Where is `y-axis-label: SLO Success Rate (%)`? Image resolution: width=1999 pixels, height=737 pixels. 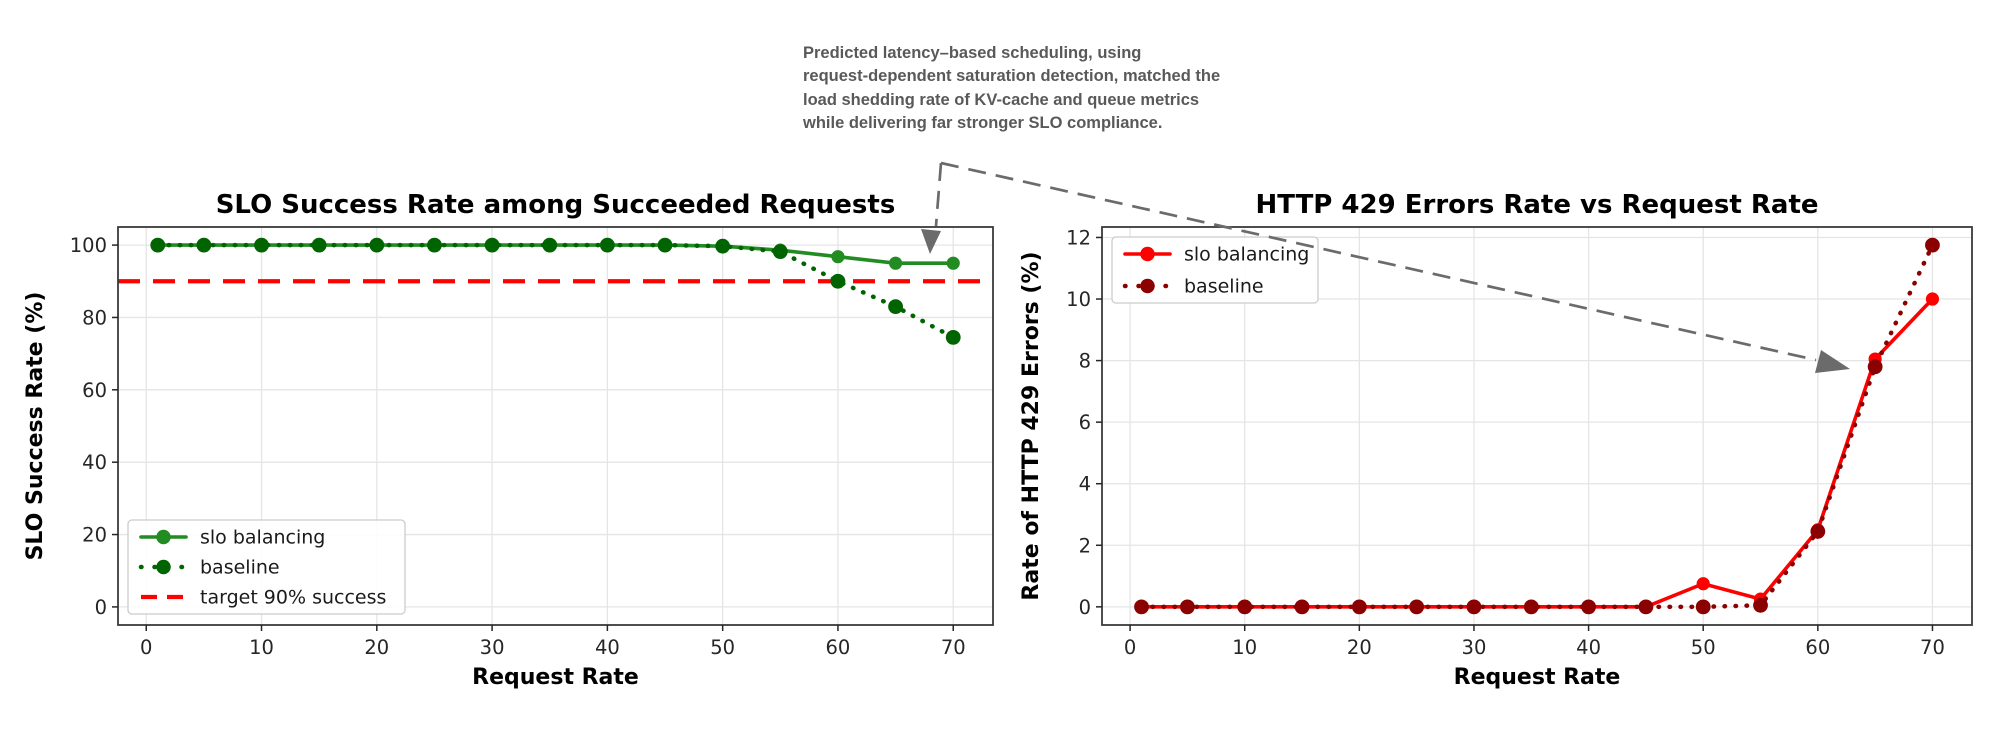 y-axis-label: SLO Success Rate (%) is located at coordinates (35, 426).